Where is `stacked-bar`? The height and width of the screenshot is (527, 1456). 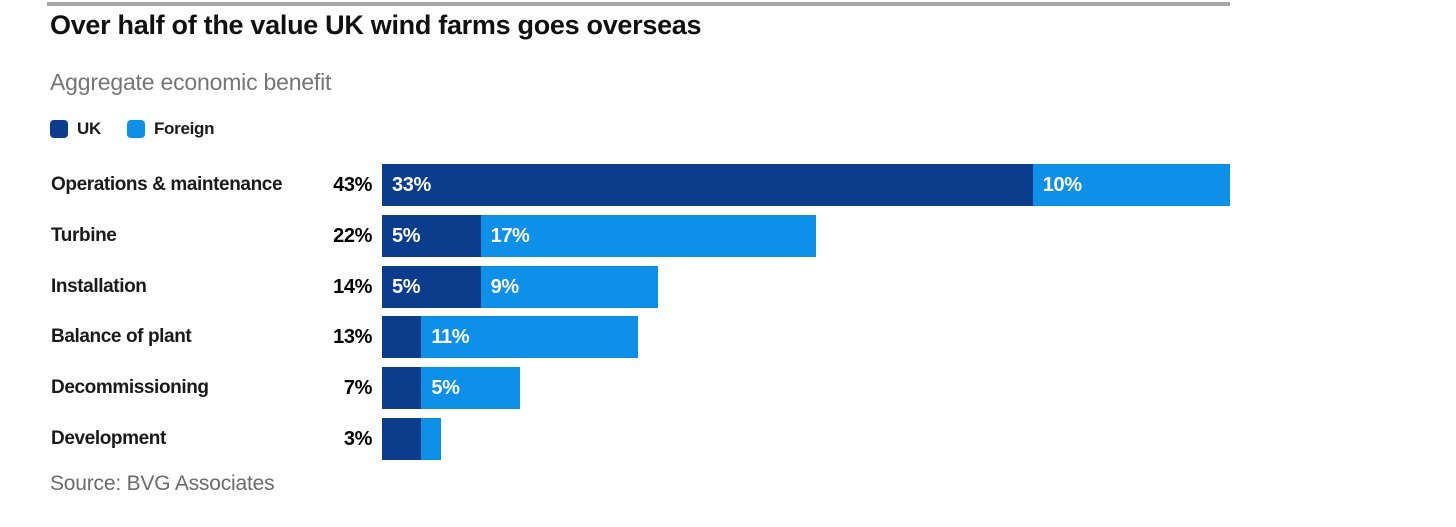
stacked-bar is located at coordinates (412, 439).